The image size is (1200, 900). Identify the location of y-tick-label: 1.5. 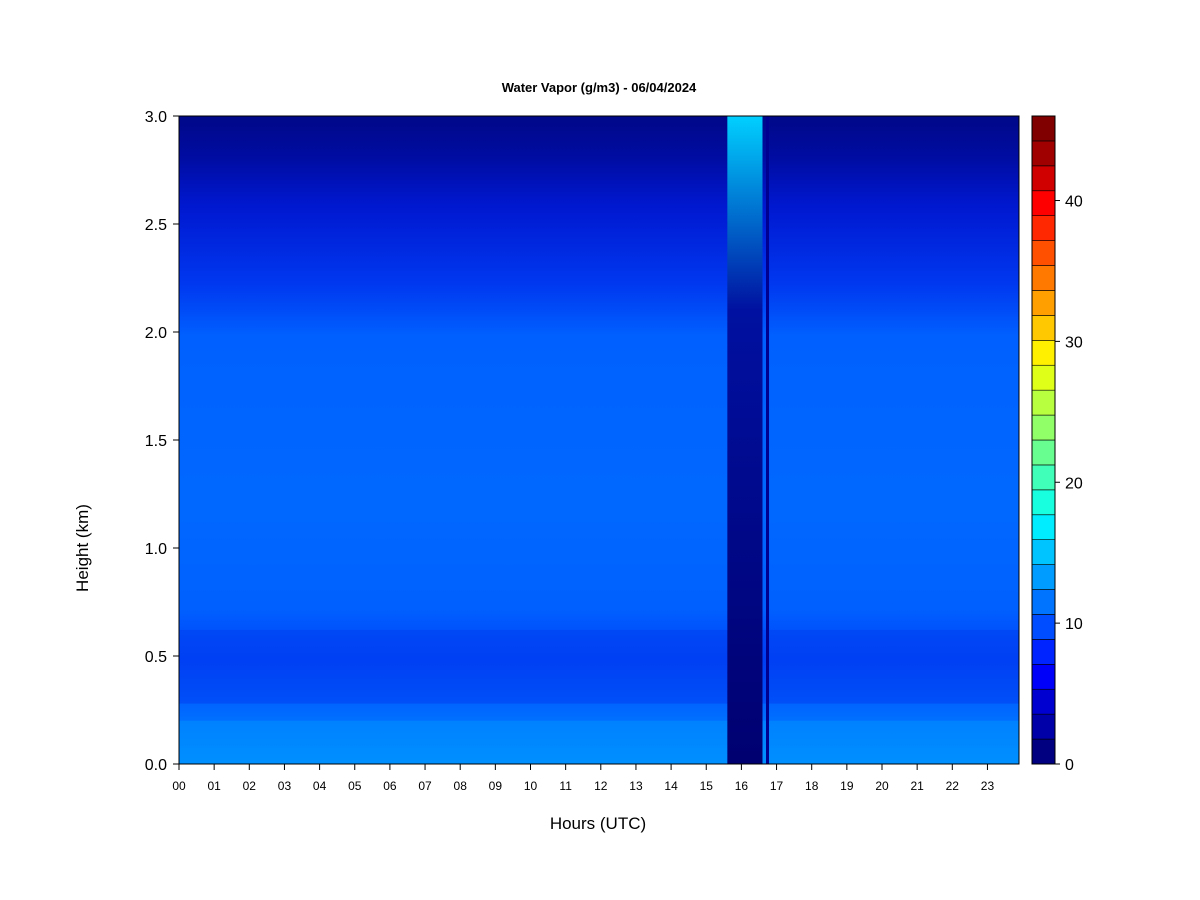
(156, 441).